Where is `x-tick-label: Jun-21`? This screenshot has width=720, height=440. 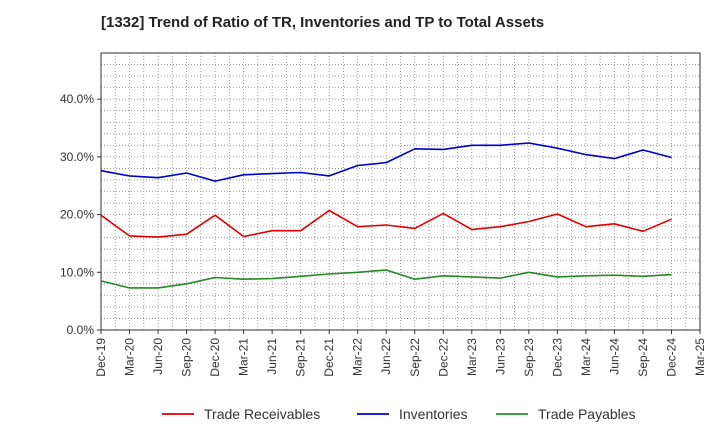
x-tick-label: Jun-21 is located at coordinates (272, 356).